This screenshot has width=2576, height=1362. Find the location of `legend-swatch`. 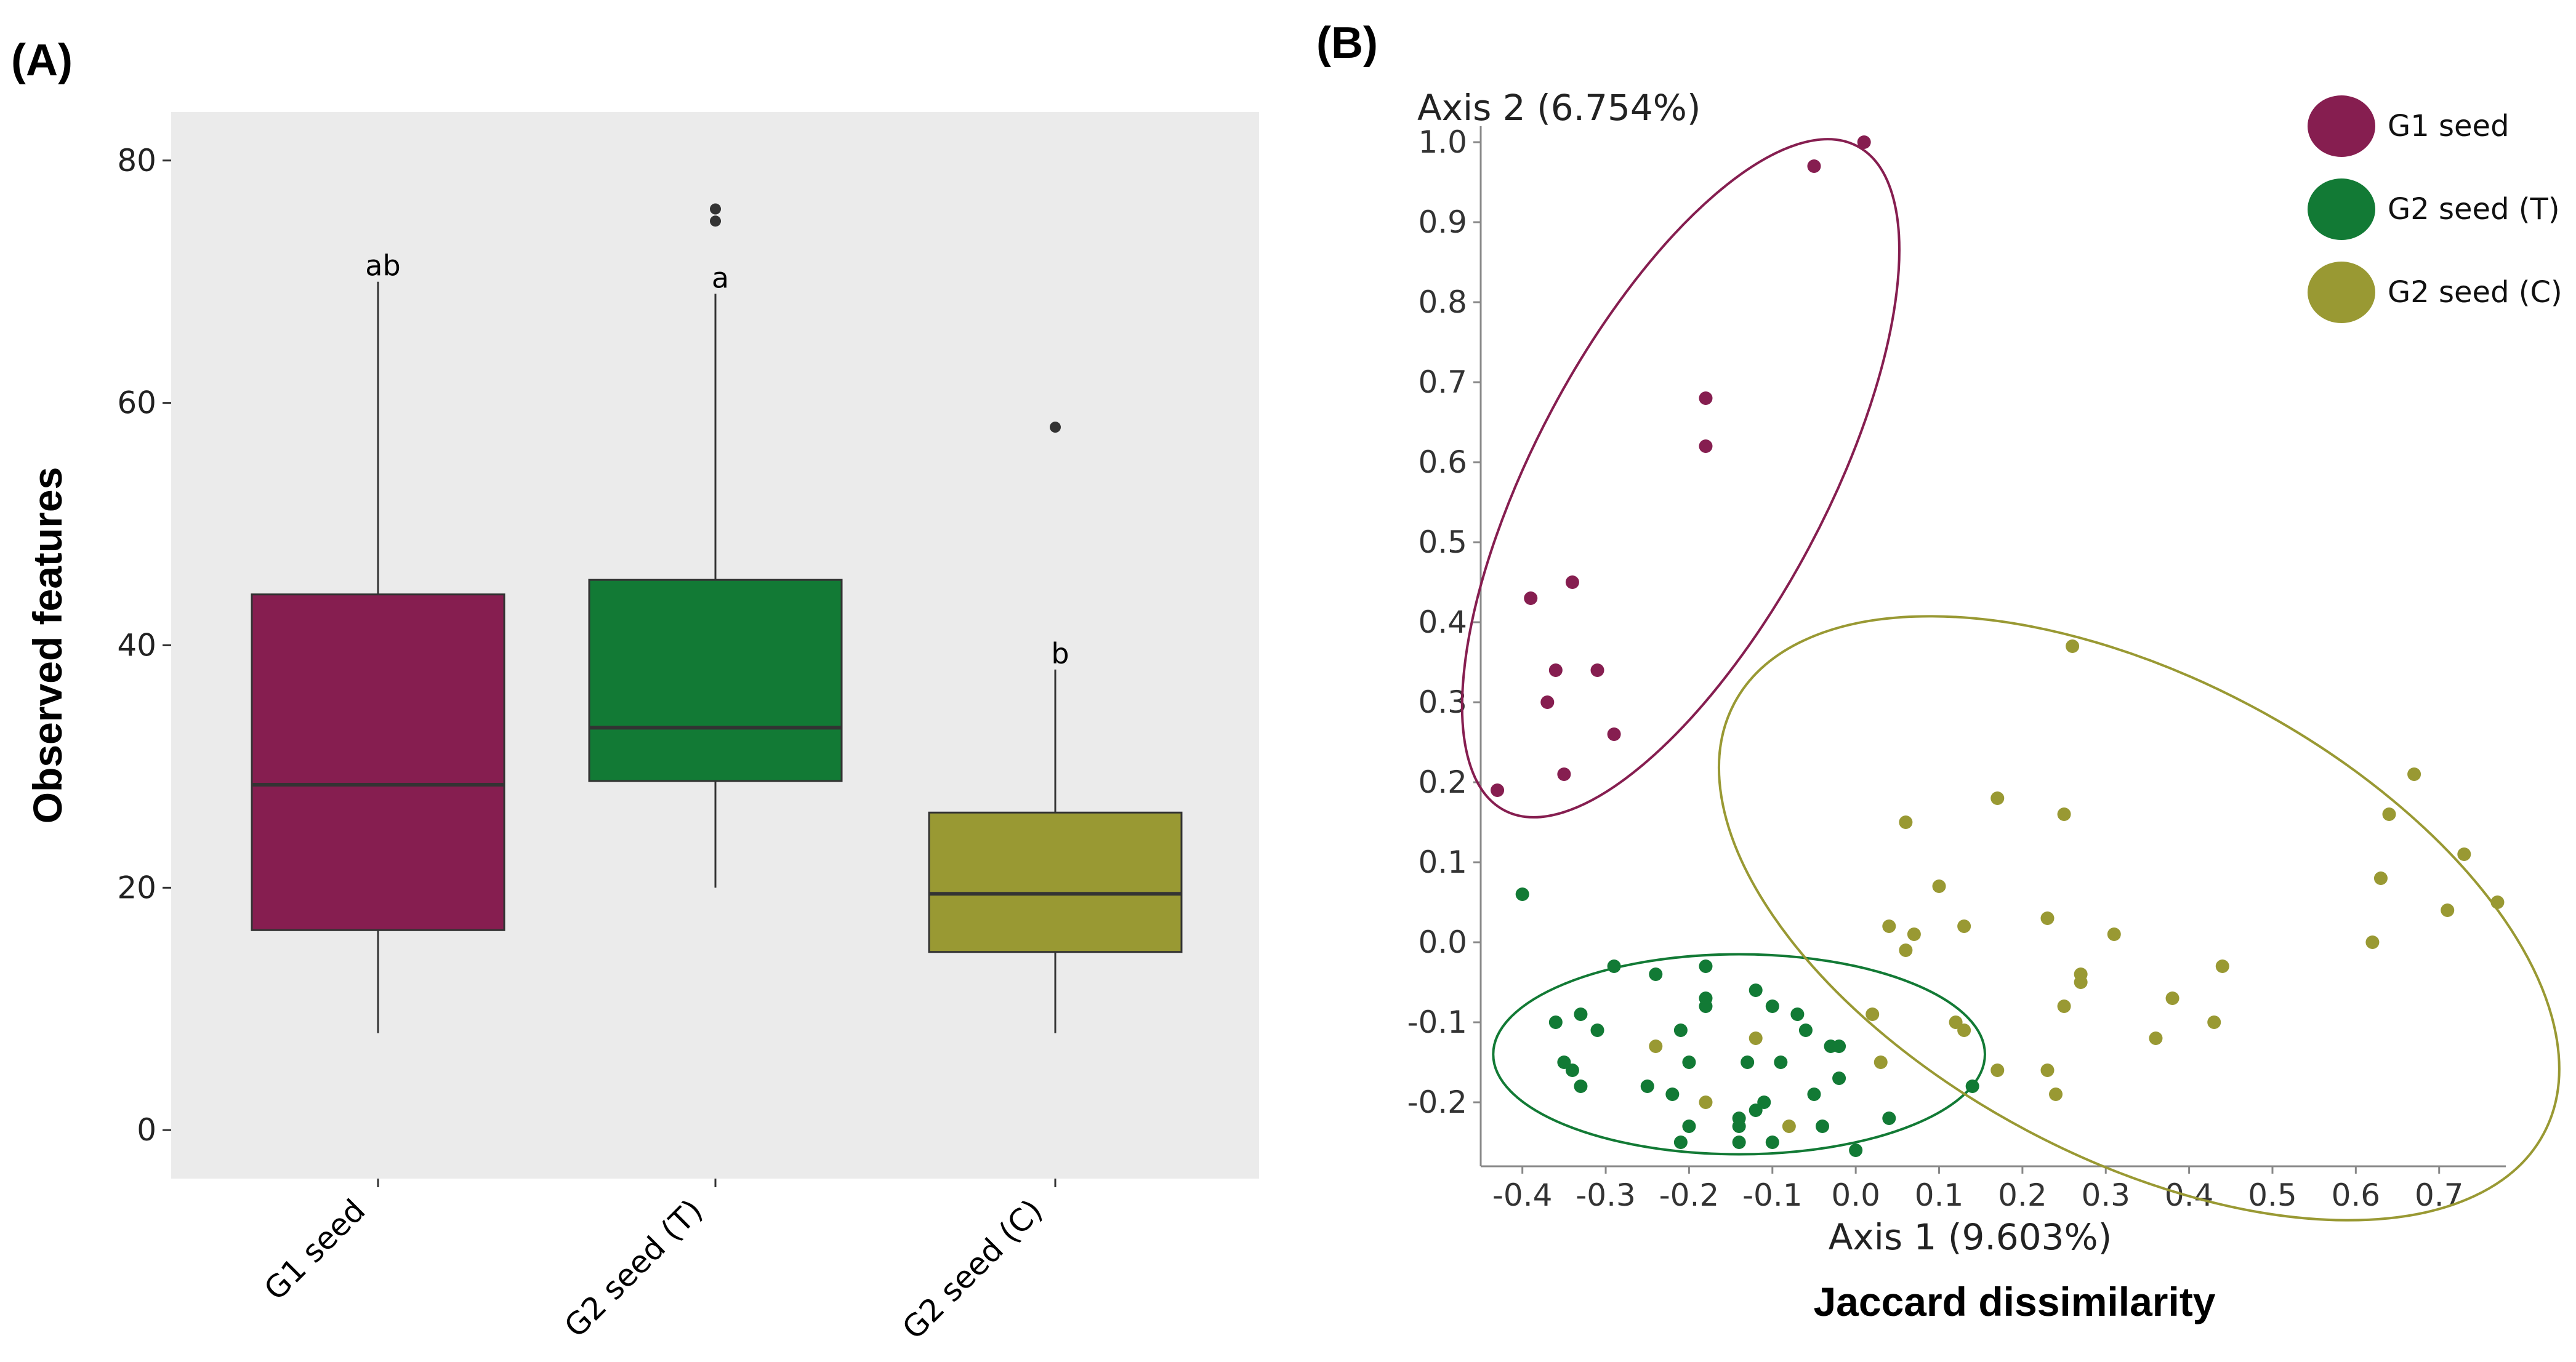

legend-swatch is located at coordinates (2341, 126).